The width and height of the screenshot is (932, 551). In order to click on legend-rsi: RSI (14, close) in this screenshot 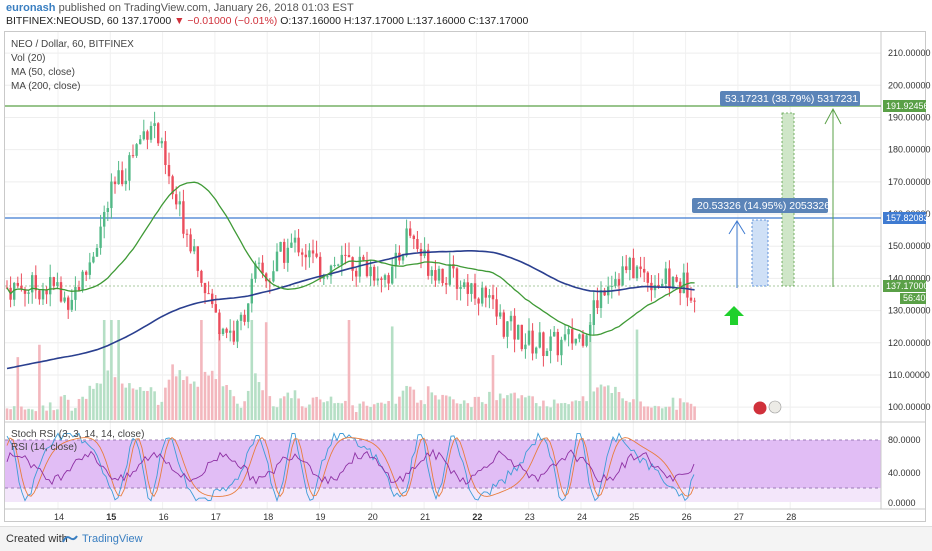, I will do `click(44, 447)`.